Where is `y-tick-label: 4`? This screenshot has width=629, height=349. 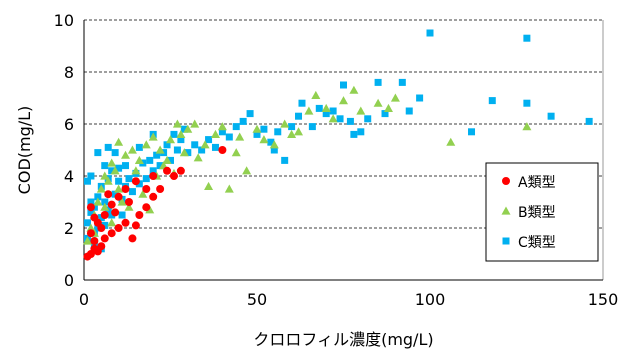 y-tick-label: 4 is located at coordinates (69, 176).